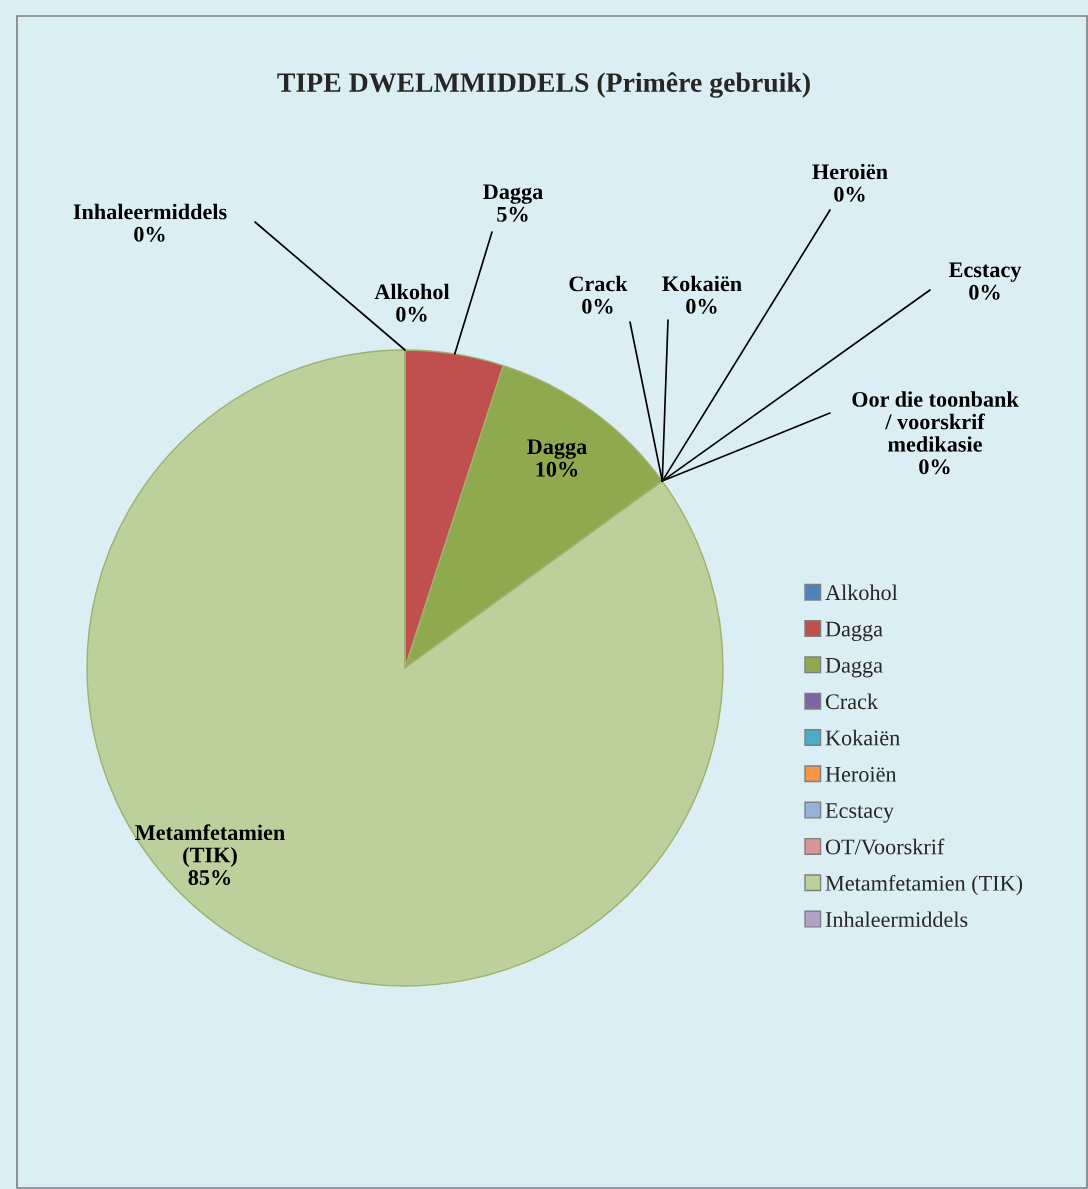 The image size is (1088, 1189). I want to click on category-label: Crack, so click(598, 283).